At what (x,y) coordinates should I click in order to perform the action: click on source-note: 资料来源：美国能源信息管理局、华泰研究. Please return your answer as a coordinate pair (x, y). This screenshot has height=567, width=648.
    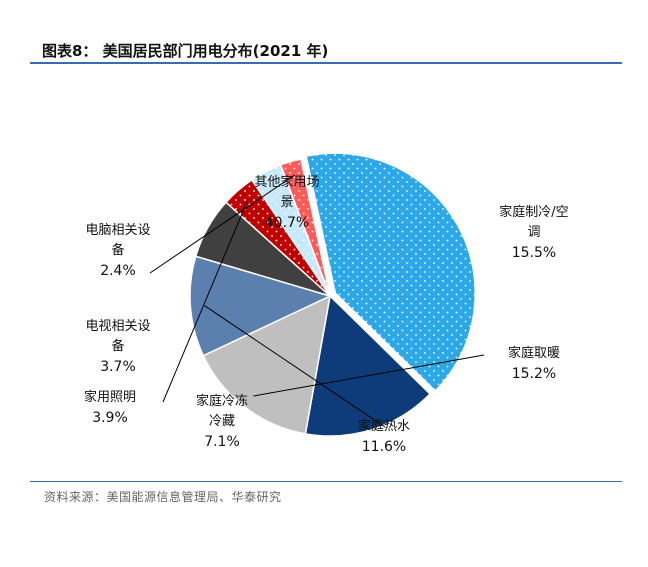
    Looking at the image, I should click on (163, 497).